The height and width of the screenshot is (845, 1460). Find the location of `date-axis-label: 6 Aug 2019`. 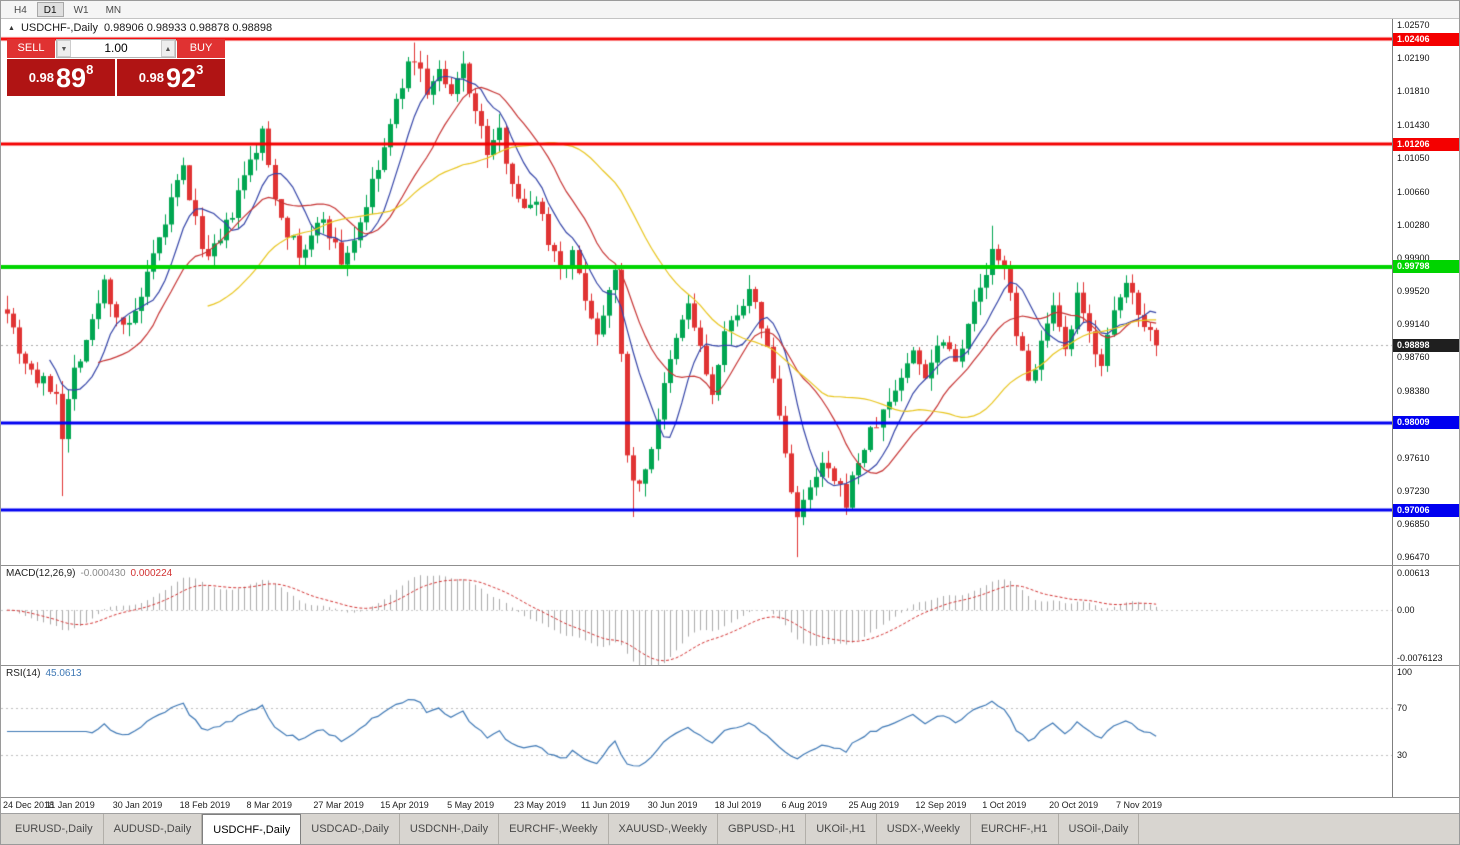

date-axis-label: 6 Aug 2019 is located at coordinates (804, 805).